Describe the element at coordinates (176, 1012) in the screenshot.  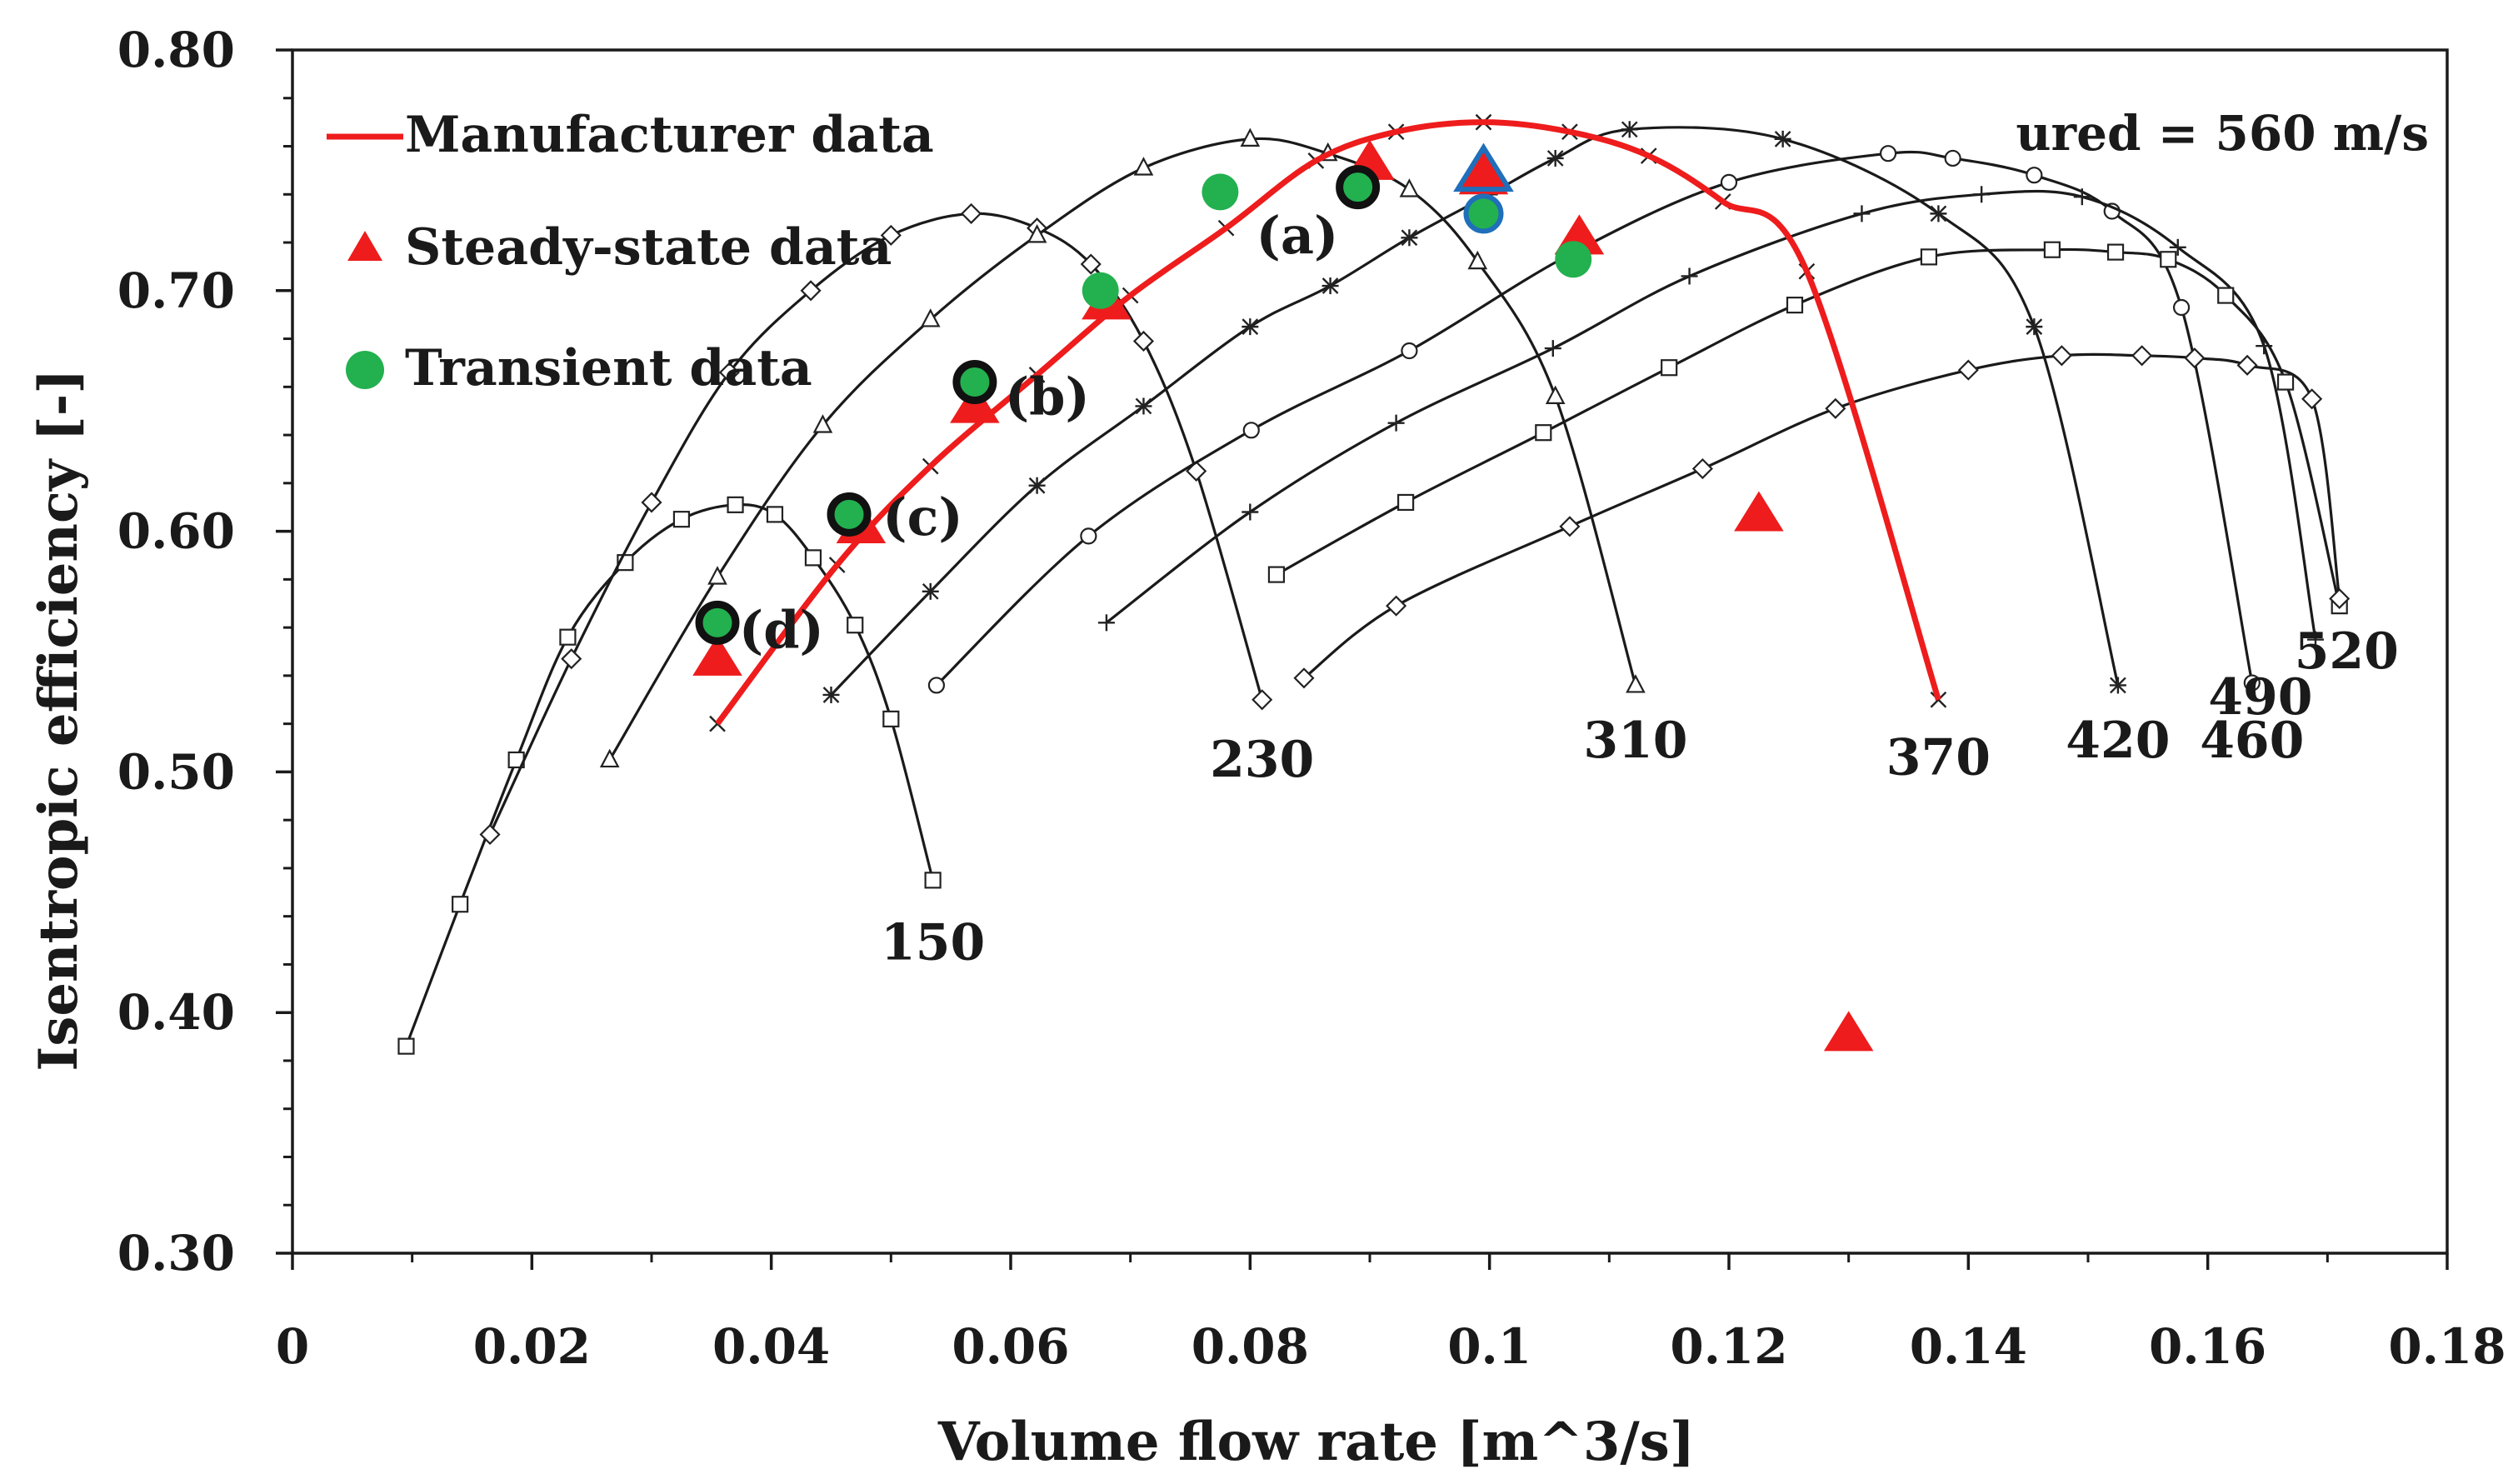
I see `y-tick-label: 0.40` at that location.